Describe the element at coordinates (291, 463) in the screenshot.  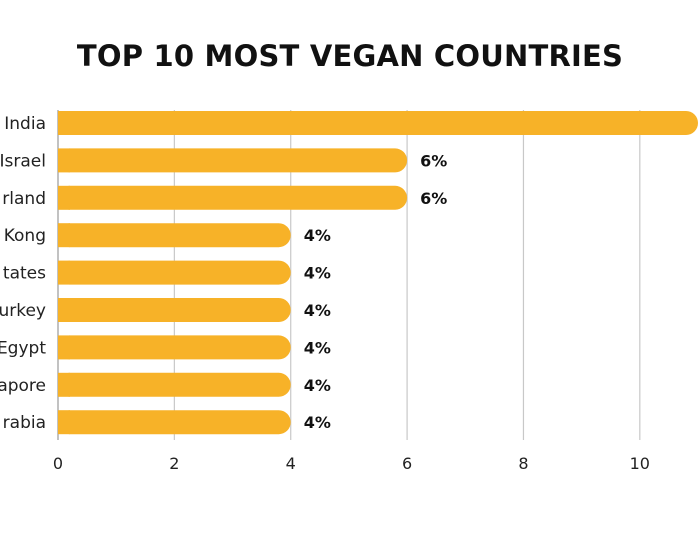
I see `x-tick-label: 4` at that location.